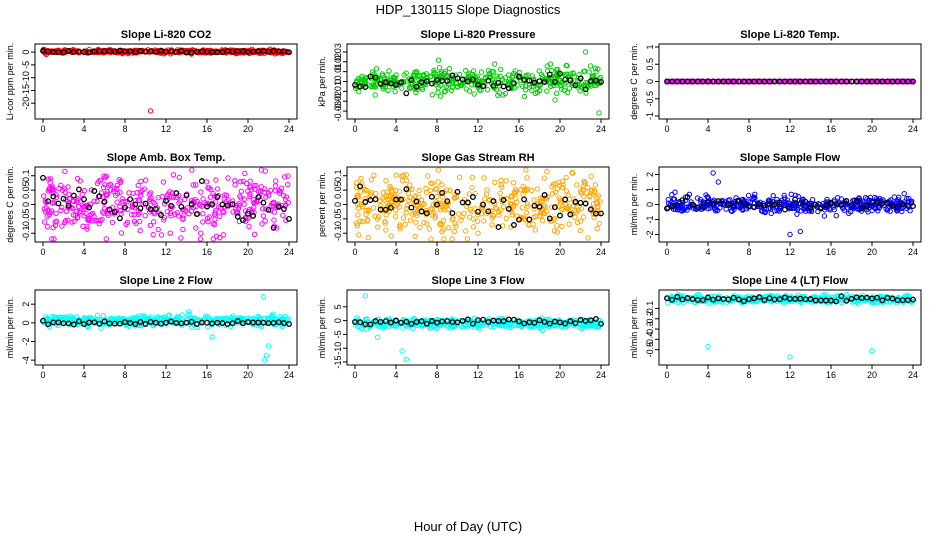 The height and width of the screenshot is (540, 936). What do you see at coordinates (395, 252) in the screenshot?
I see `x-tick-label: 4` at bounding box center [395, 252].